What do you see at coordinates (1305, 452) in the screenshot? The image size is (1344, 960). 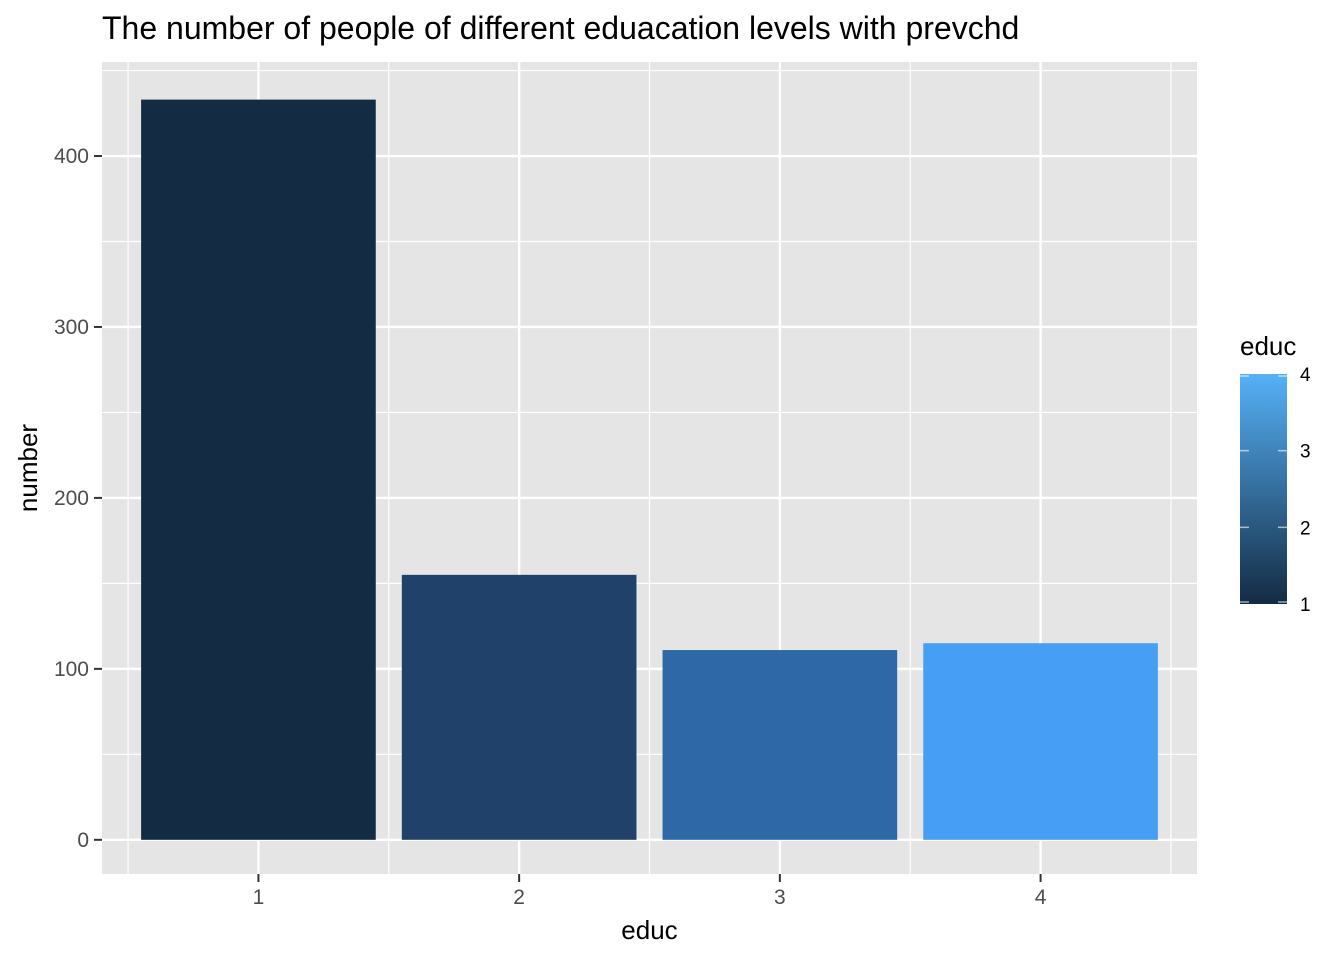 I see `legend-tick-label: 3` at bounding box center [1305, 452].